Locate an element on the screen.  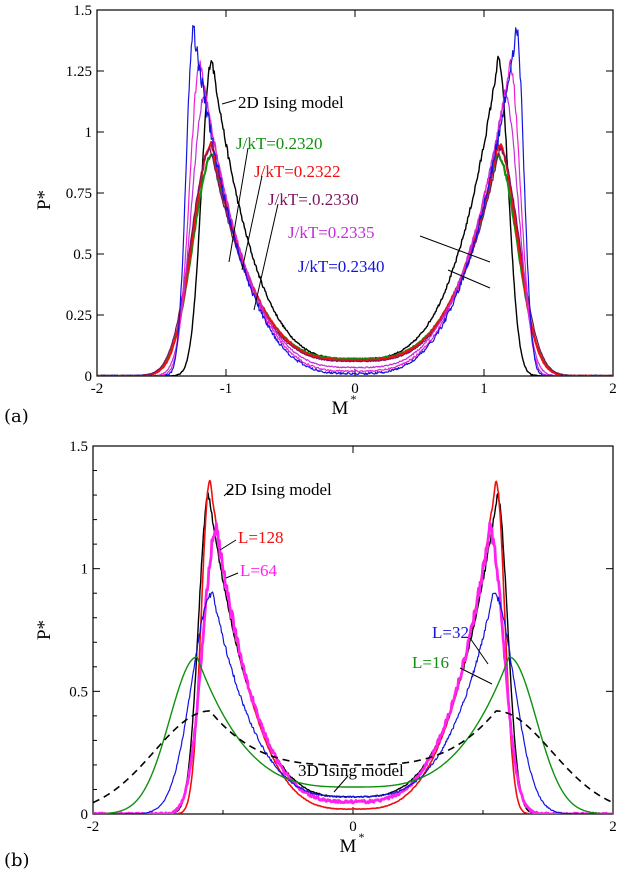
annotation-2d-ising-b: 2D Ising model is located at coordinates (279, 489).